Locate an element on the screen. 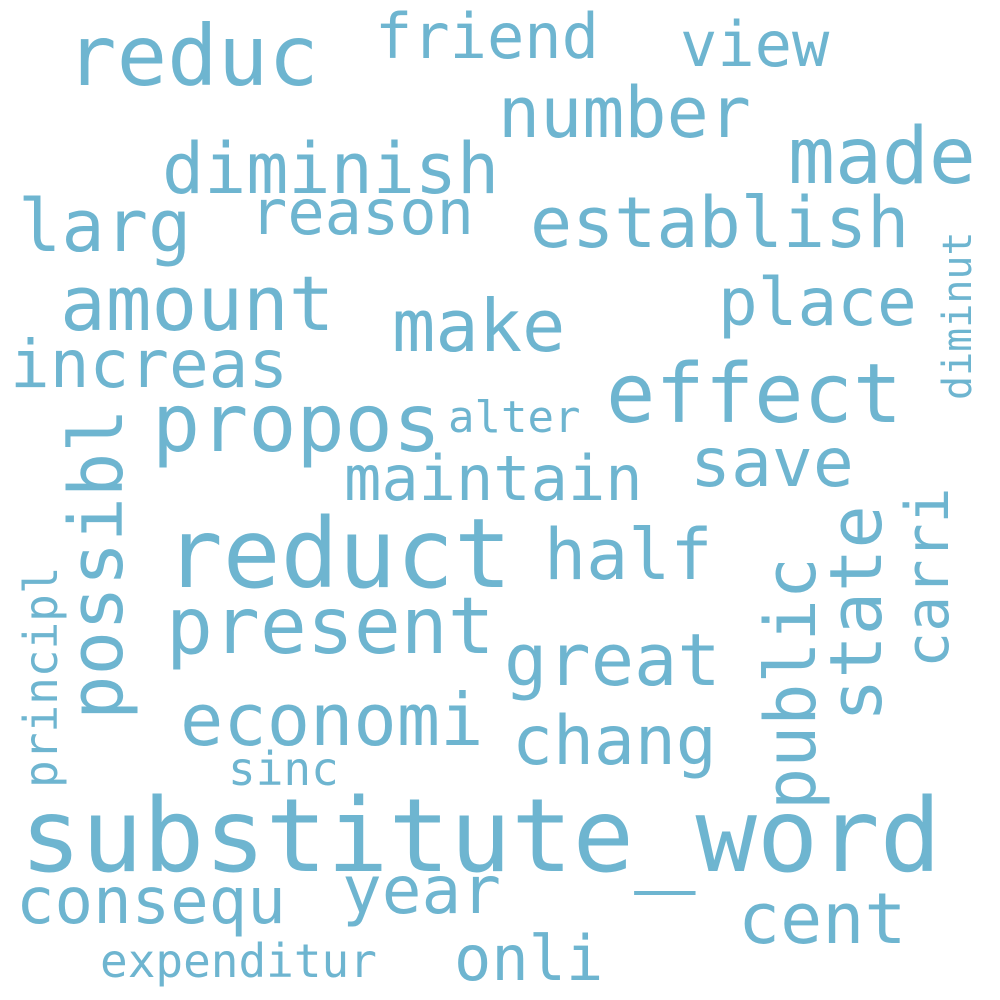 This screenshot has height=1000, width=1000. word-present: present is located at coordinates (330, 627).